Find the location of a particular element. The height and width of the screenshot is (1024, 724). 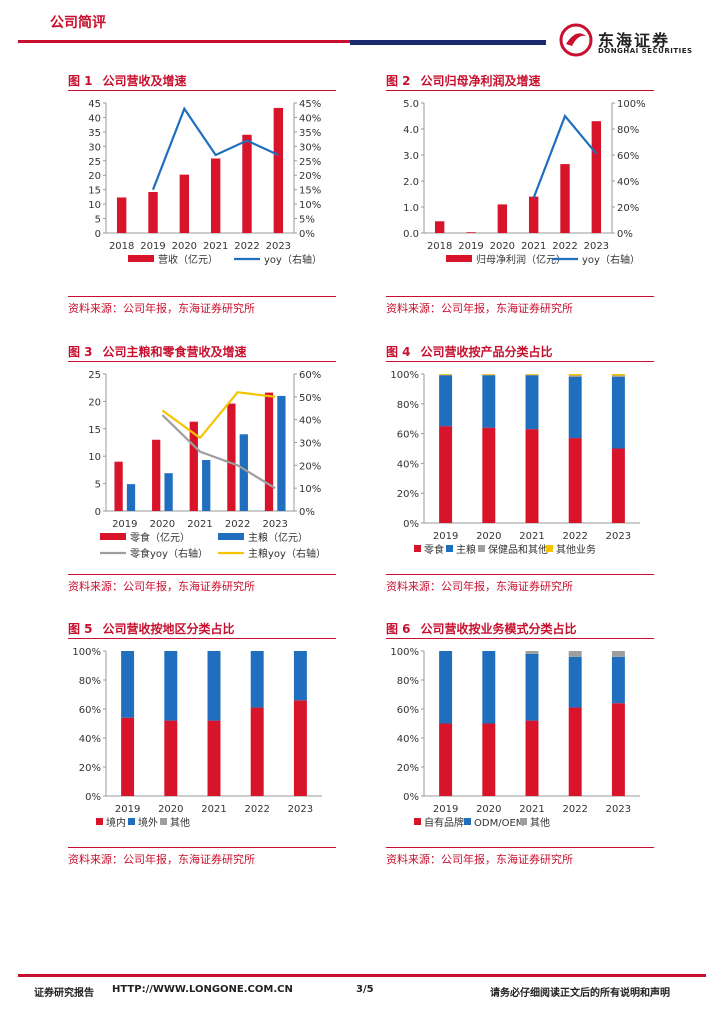

figure-title: 图 3 公司主粮和零食营收及增速 is located at coordinates (157, 351).